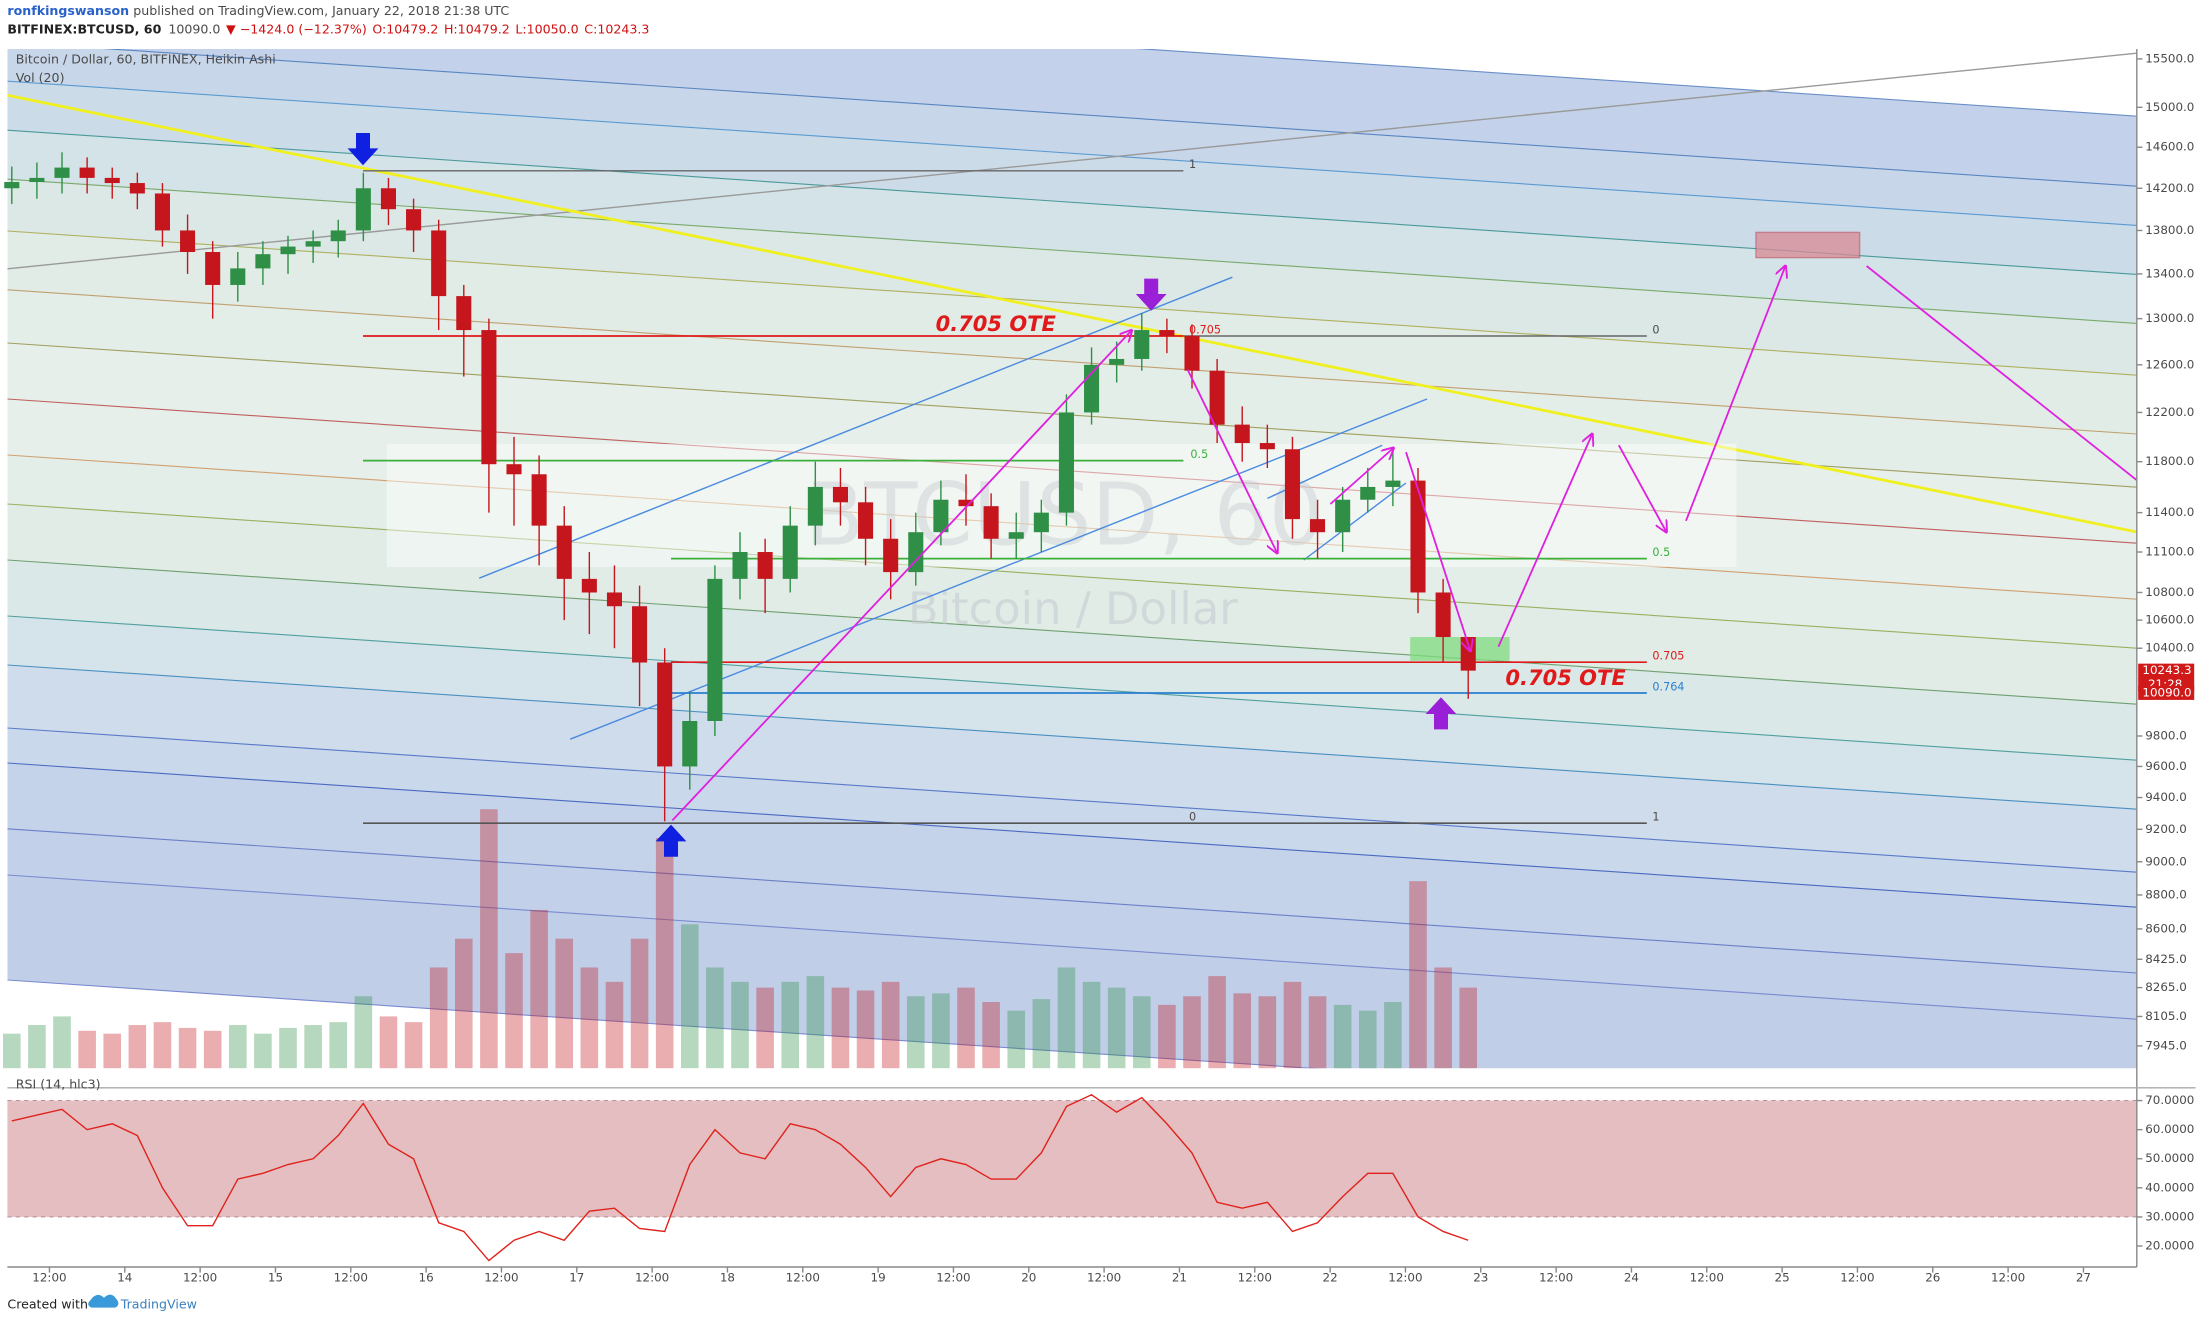 This screenshot has height=1323, width=2196. I want to click on ohlc: O:10479.2, so click(405, 28).